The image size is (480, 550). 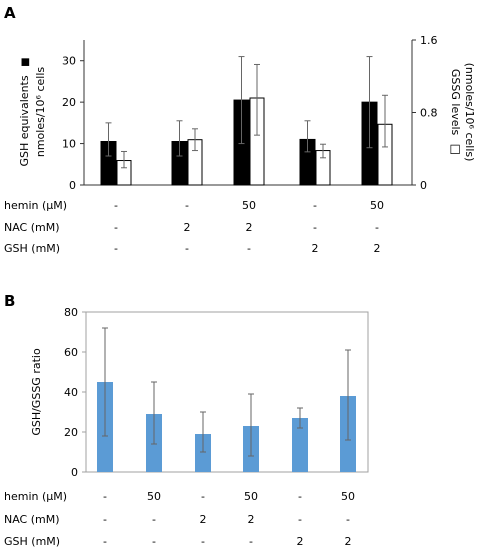 I want to click on tick-label: 60, so click(x=71, y=352).